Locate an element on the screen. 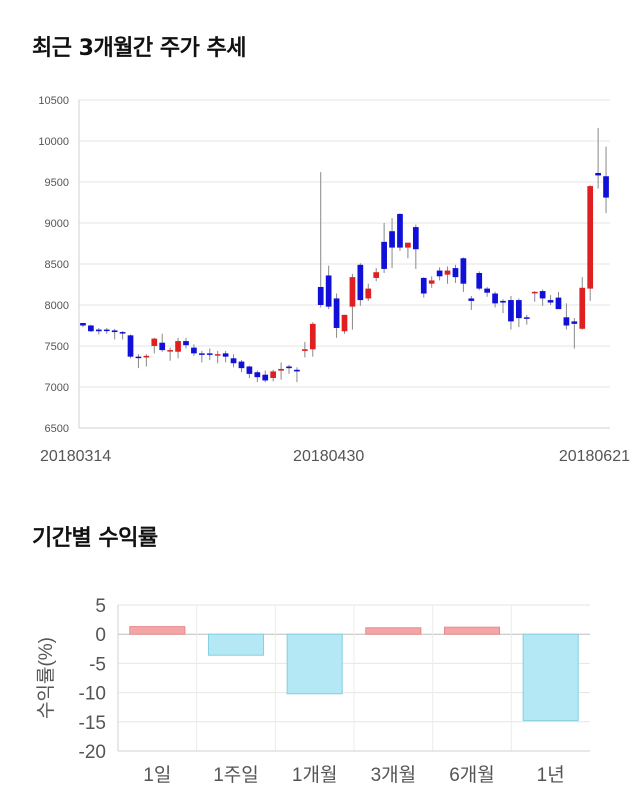 Image resolution: width=640 pixels, height=810 pixels. y-tick-label: 8000 is located at coordinates (57, 306).